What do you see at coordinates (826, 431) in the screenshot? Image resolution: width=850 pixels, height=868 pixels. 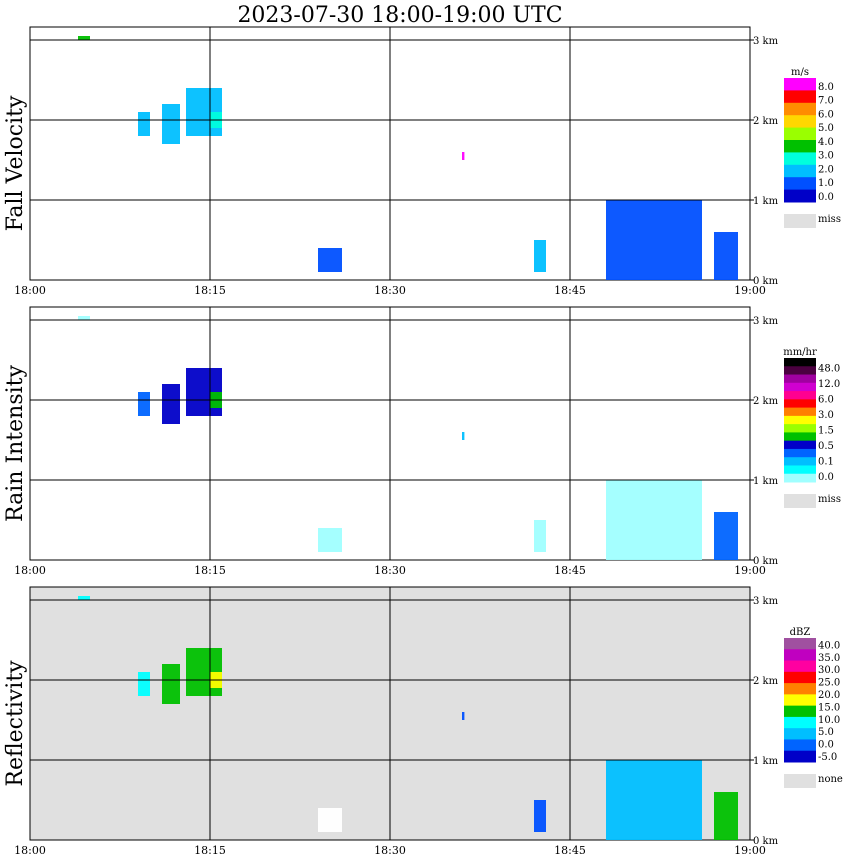 I see `legend-label: 1.5` at bounding box center [826, 431].